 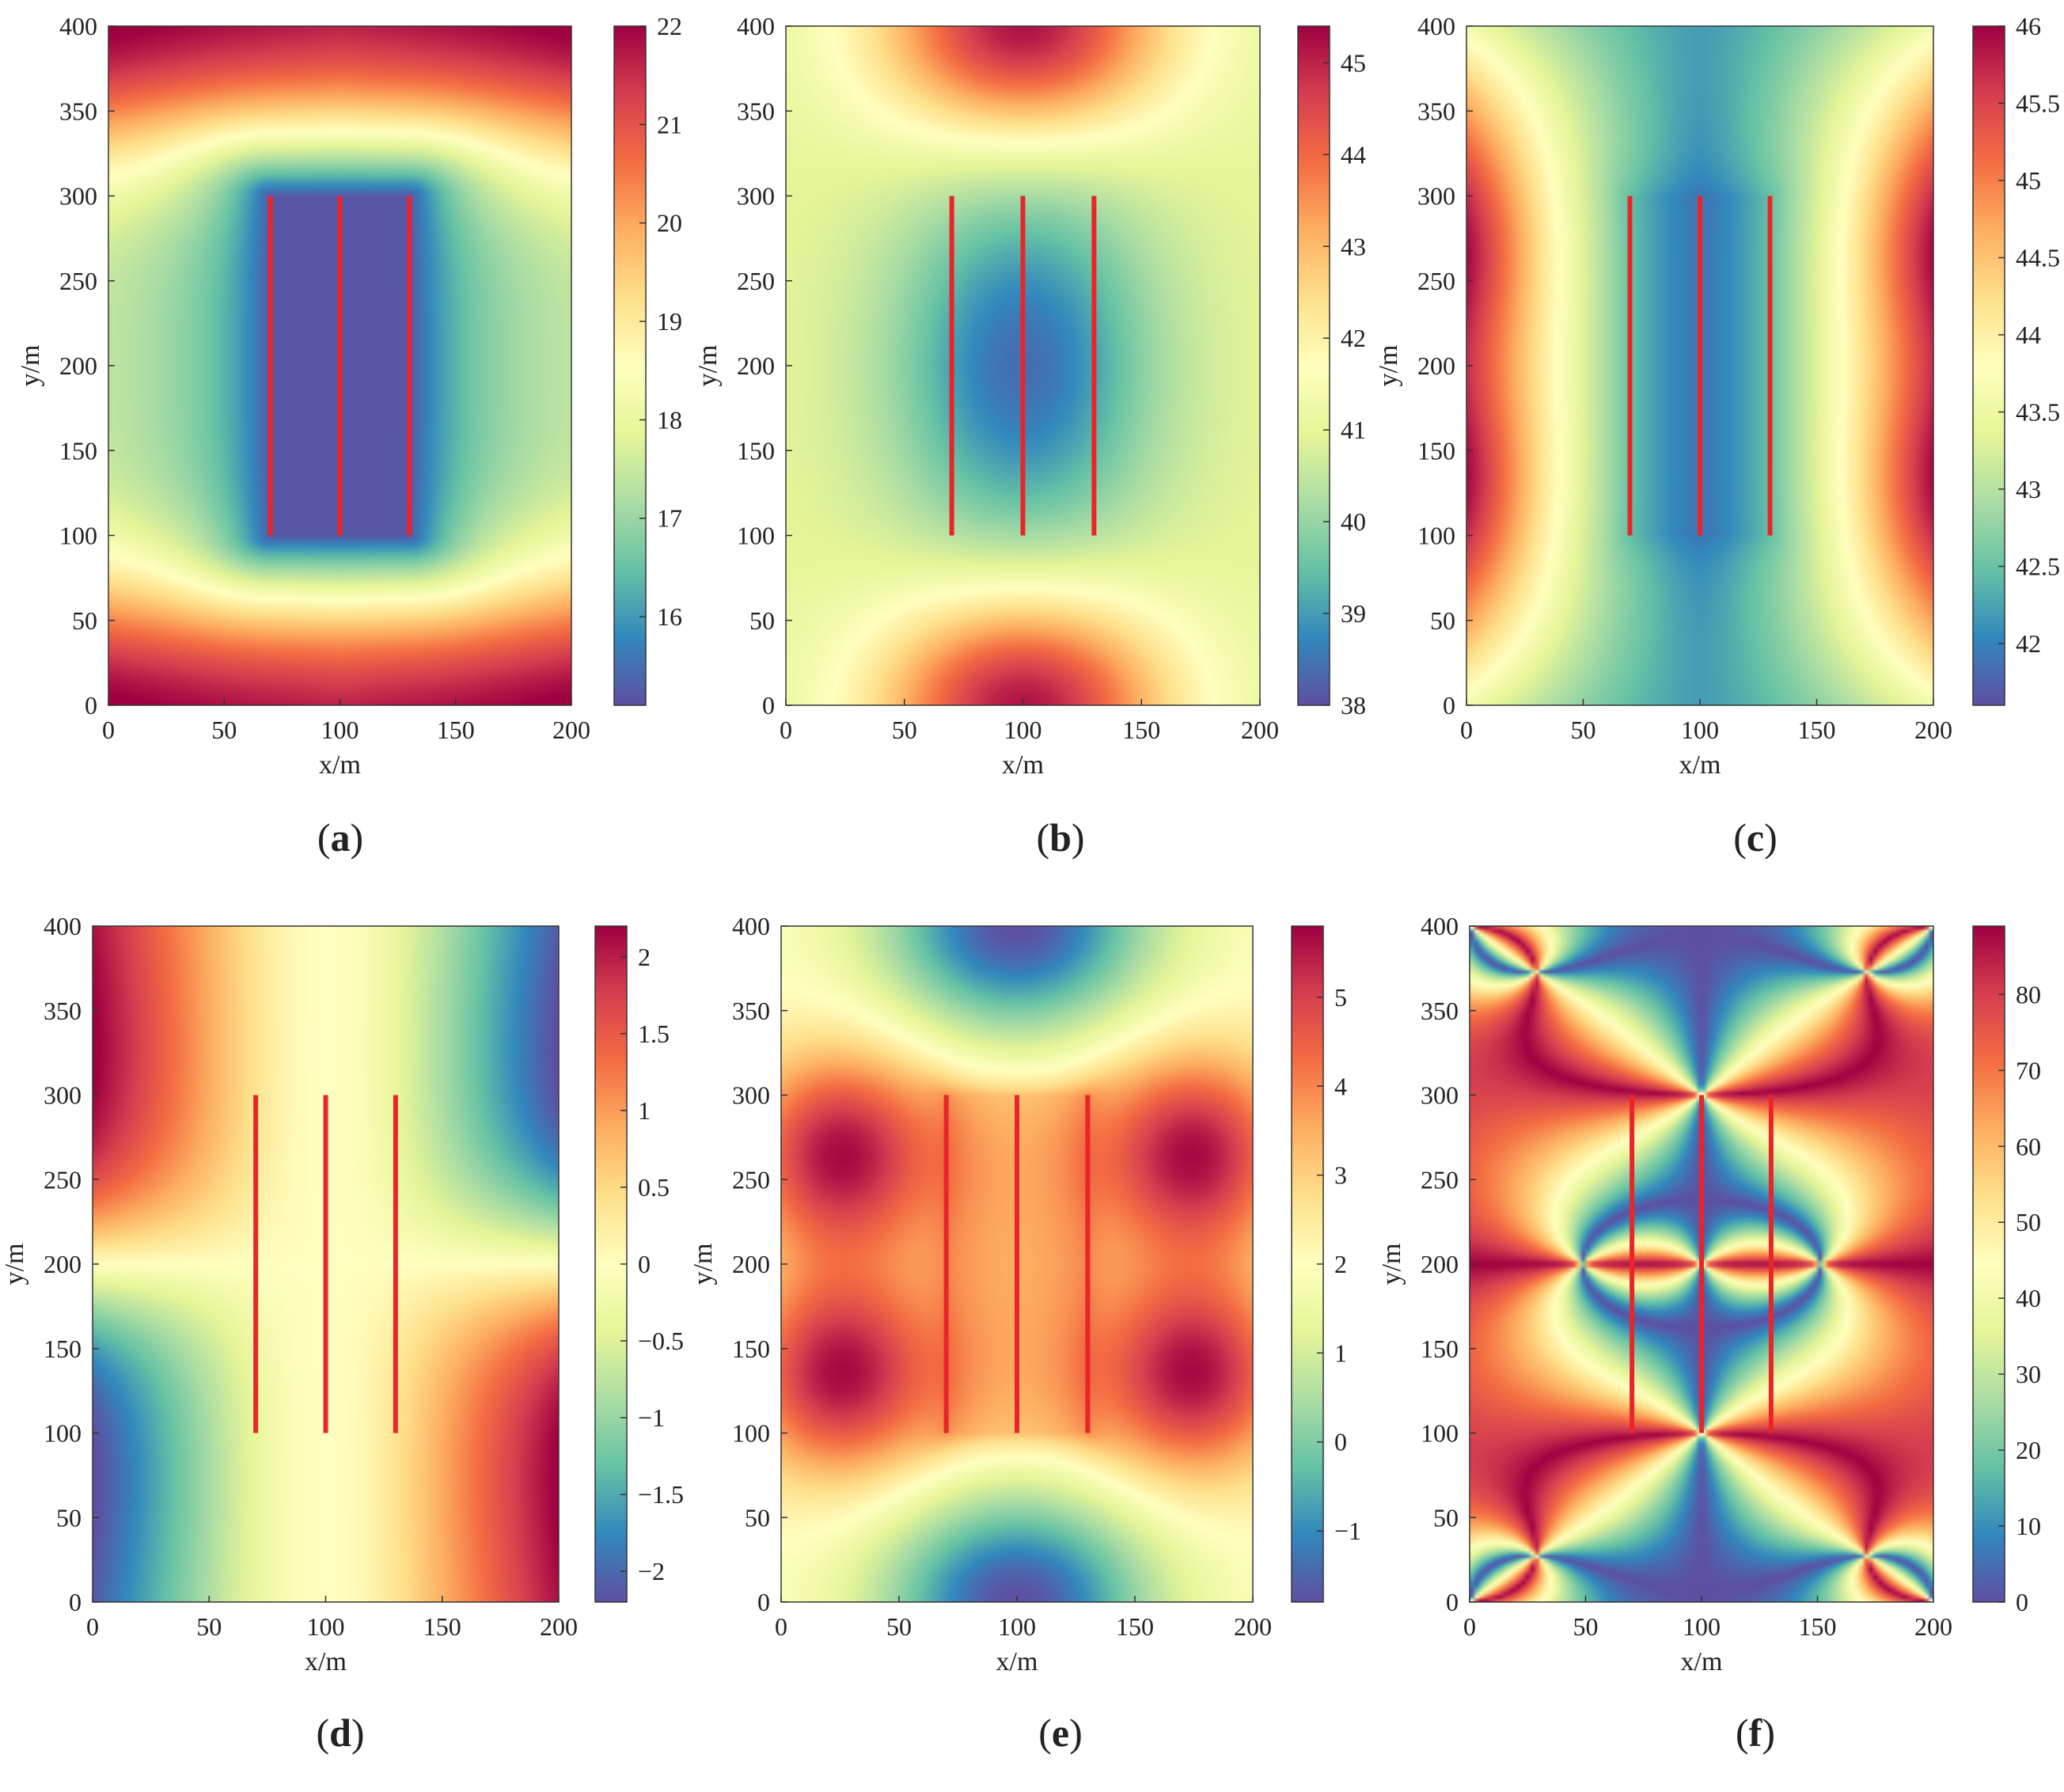 What do you see at coordinates (669, 223) in the screenshot?
I see `colorbar-tick-label: 20` at bounding box center [669, 223].